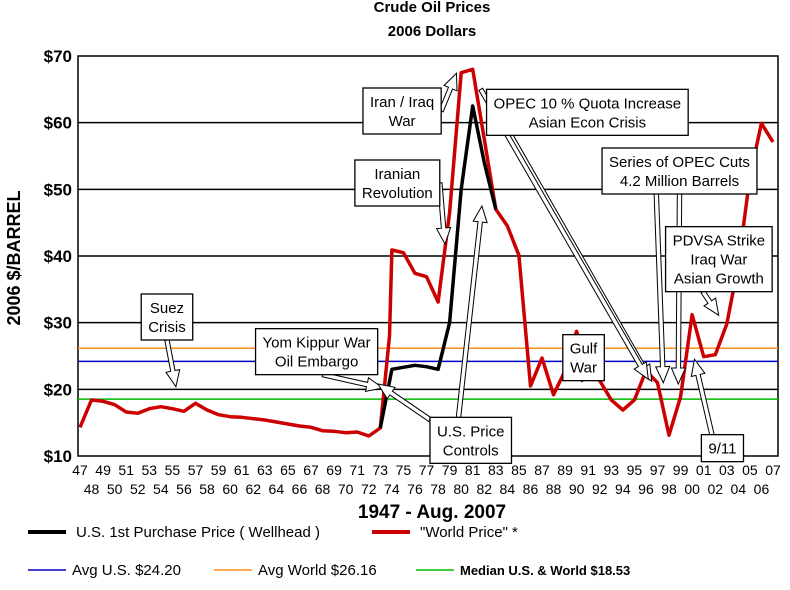 This screenshot has height=590, width=790. What do you see at coordinates (173, 470) in the screenshot?
I see `x-tick-label: 55` at bounding box center [173, 470].